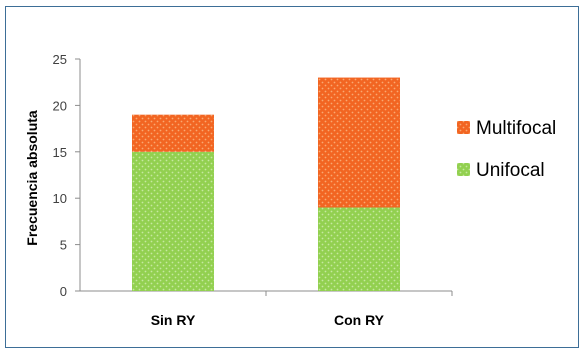  What do you see at coordinates (60, 59) in the screenshot?
I see `y-tick-label: 25` at bounding box center [60, 59].